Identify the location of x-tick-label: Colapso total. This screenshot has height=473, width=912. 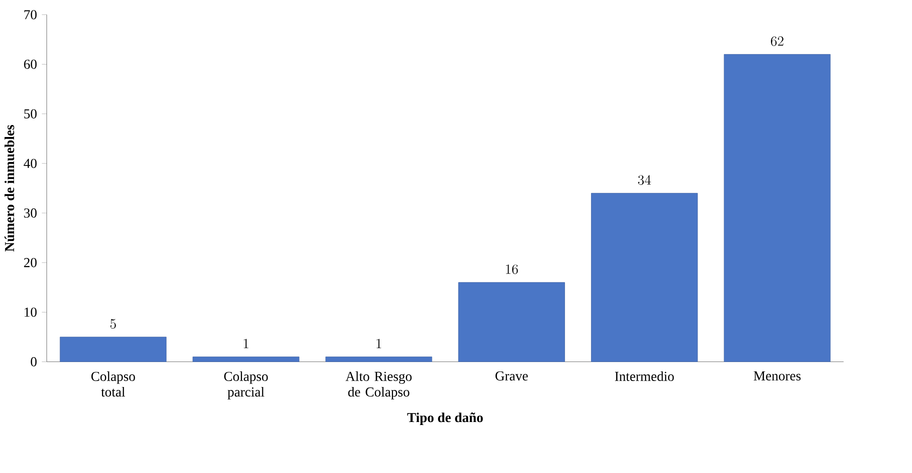
(113, 383).